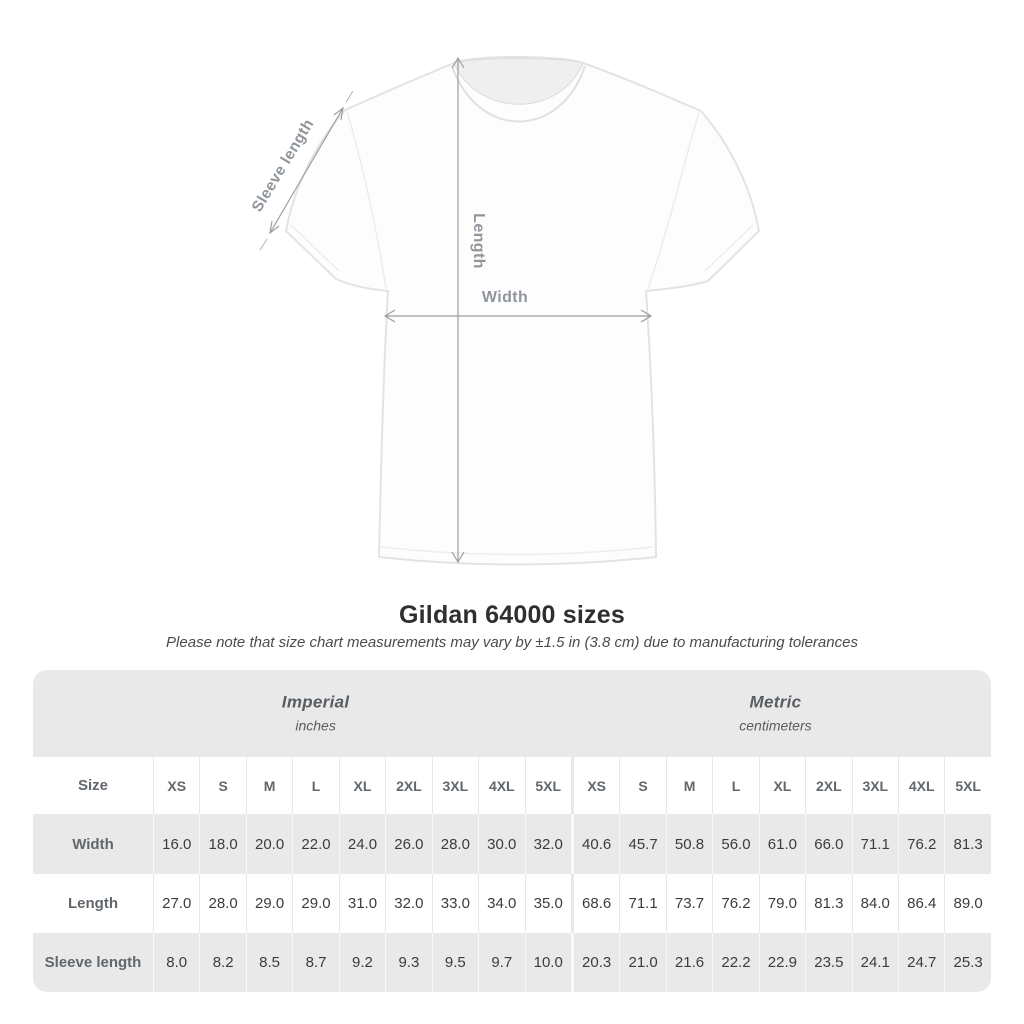 This screenshot has height=1024, width=1024. What do you see at coordinates (501, 903) in the screenshot?
I see `table-cell: 34.0` at bounding box center [501, 903].